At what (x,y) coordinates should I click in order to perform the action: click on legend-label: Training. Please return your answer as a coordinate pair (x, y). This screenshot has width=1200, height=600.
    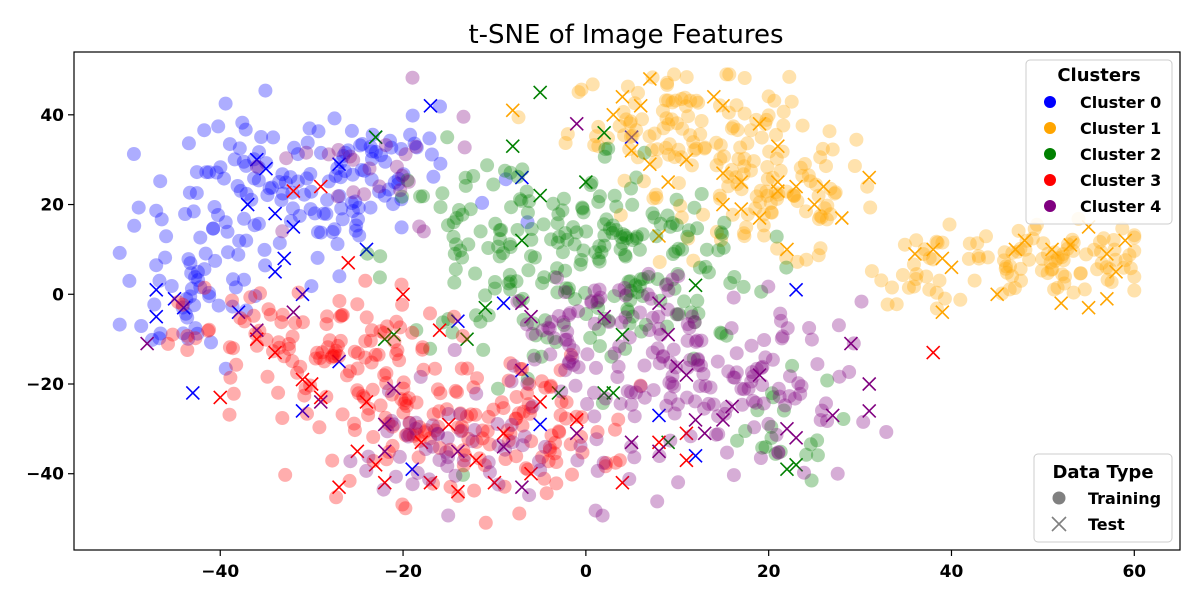
    Looking at the image, I should click on (1124, 498).